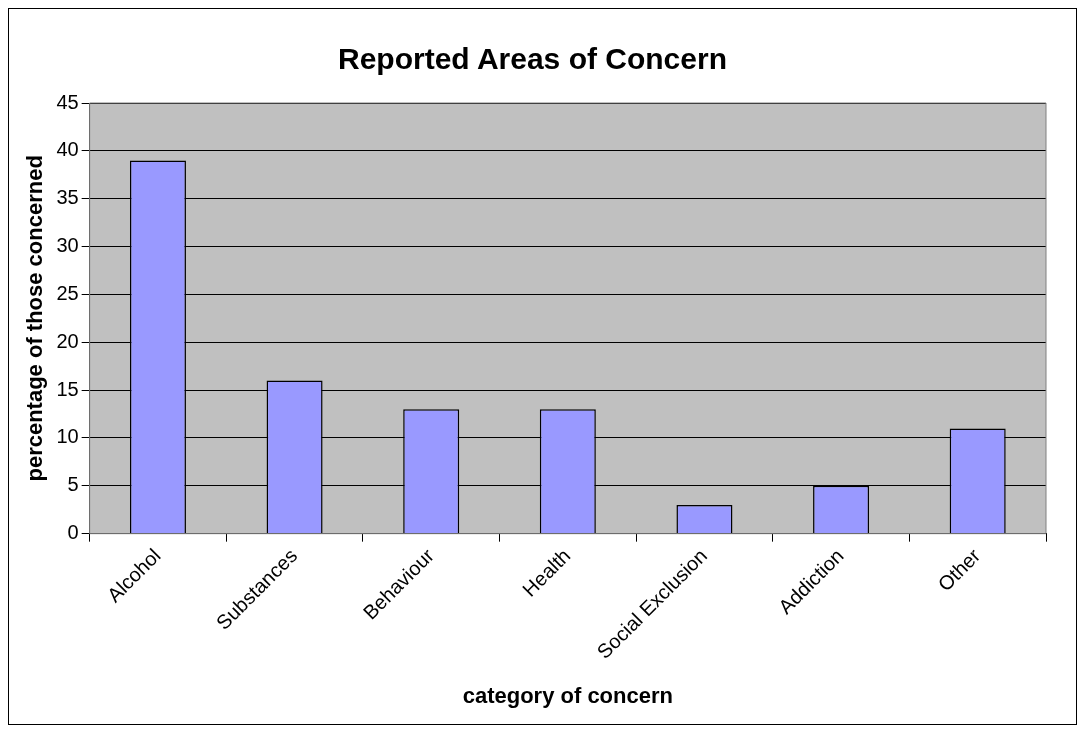 The width and height of the screenshot is (1085, 733). I want to click on y-tick-label: 45, so click(67, 101).